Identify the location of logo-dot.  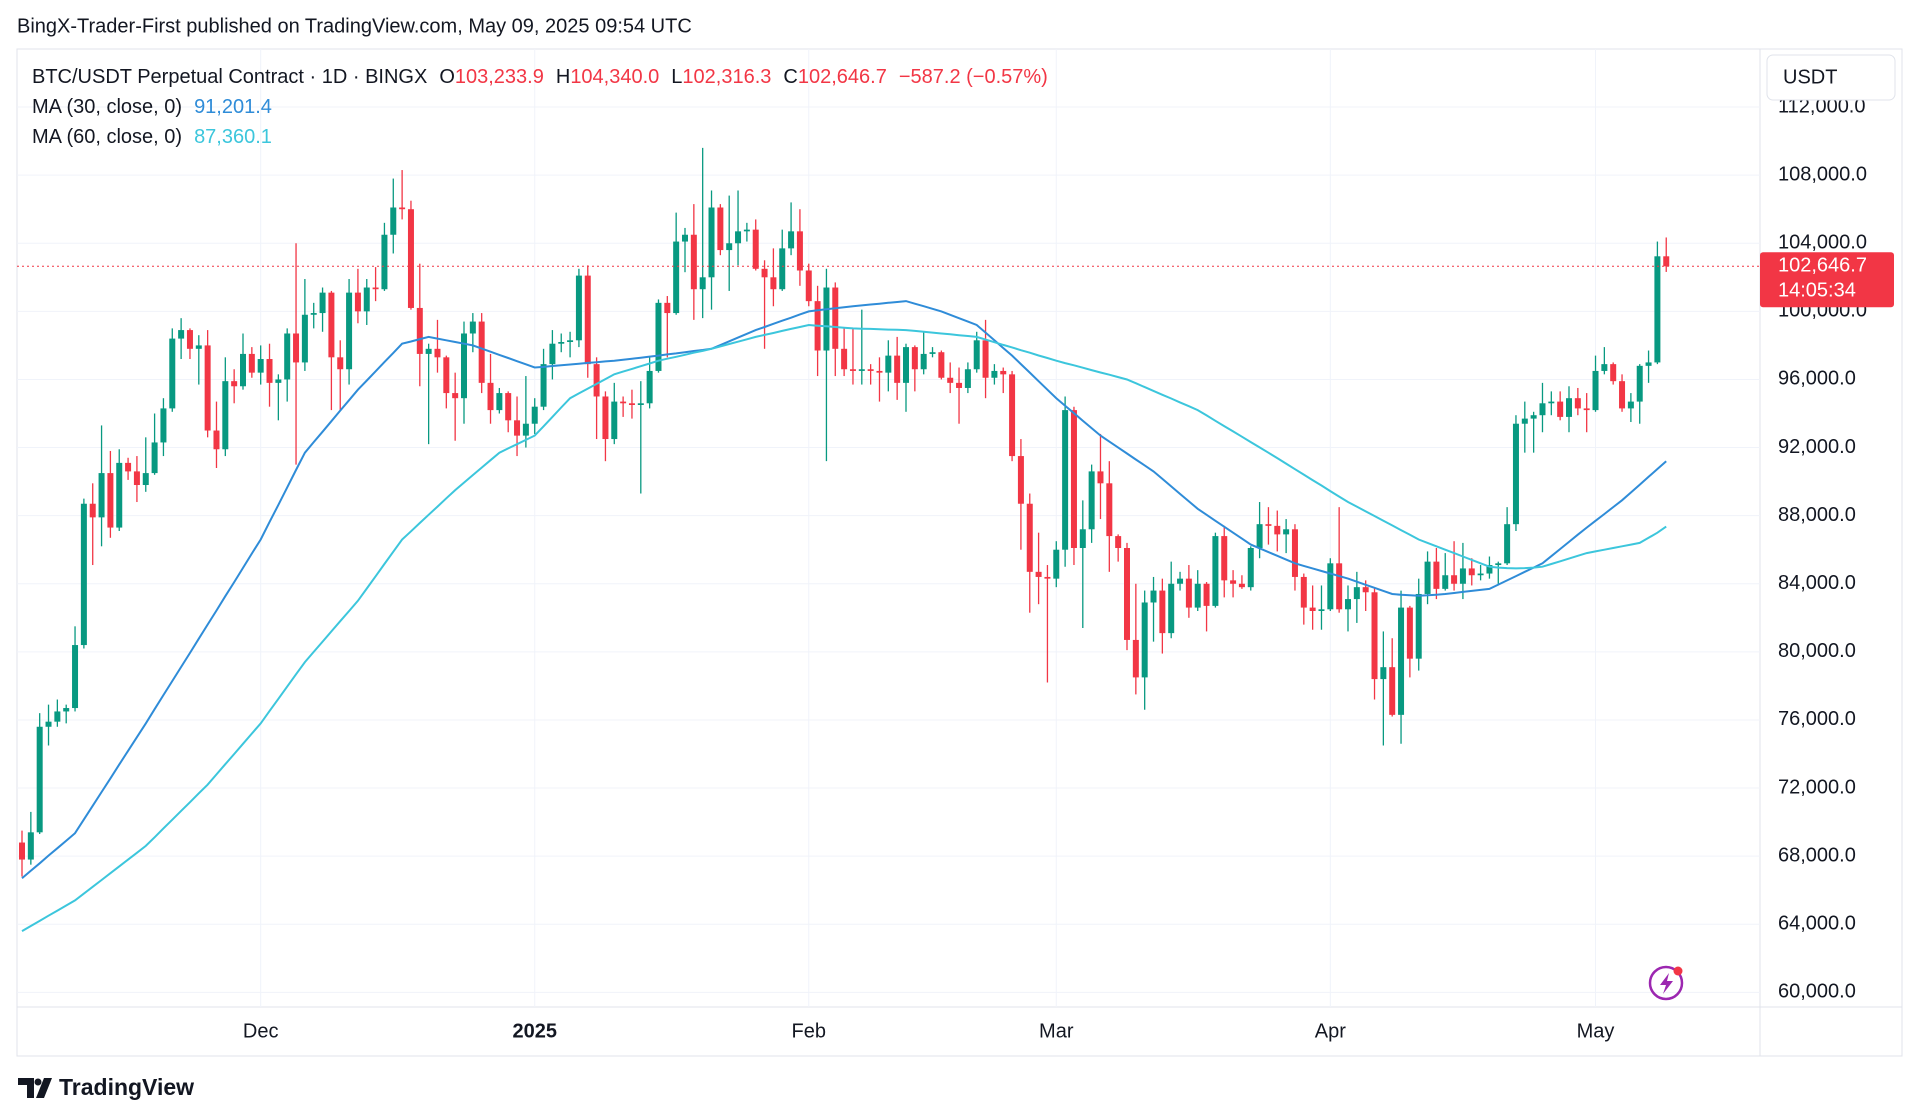
(38, 1082).